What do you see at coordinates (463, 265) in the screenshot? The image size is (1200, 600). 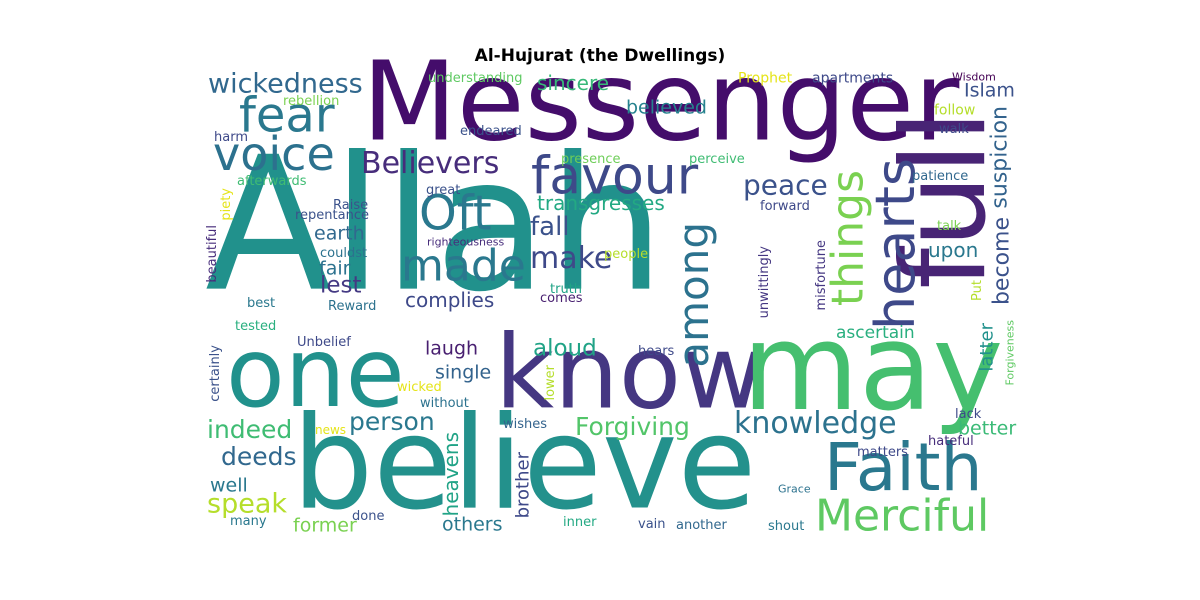 I see `word-made: made` at bounding box center [463, 265].